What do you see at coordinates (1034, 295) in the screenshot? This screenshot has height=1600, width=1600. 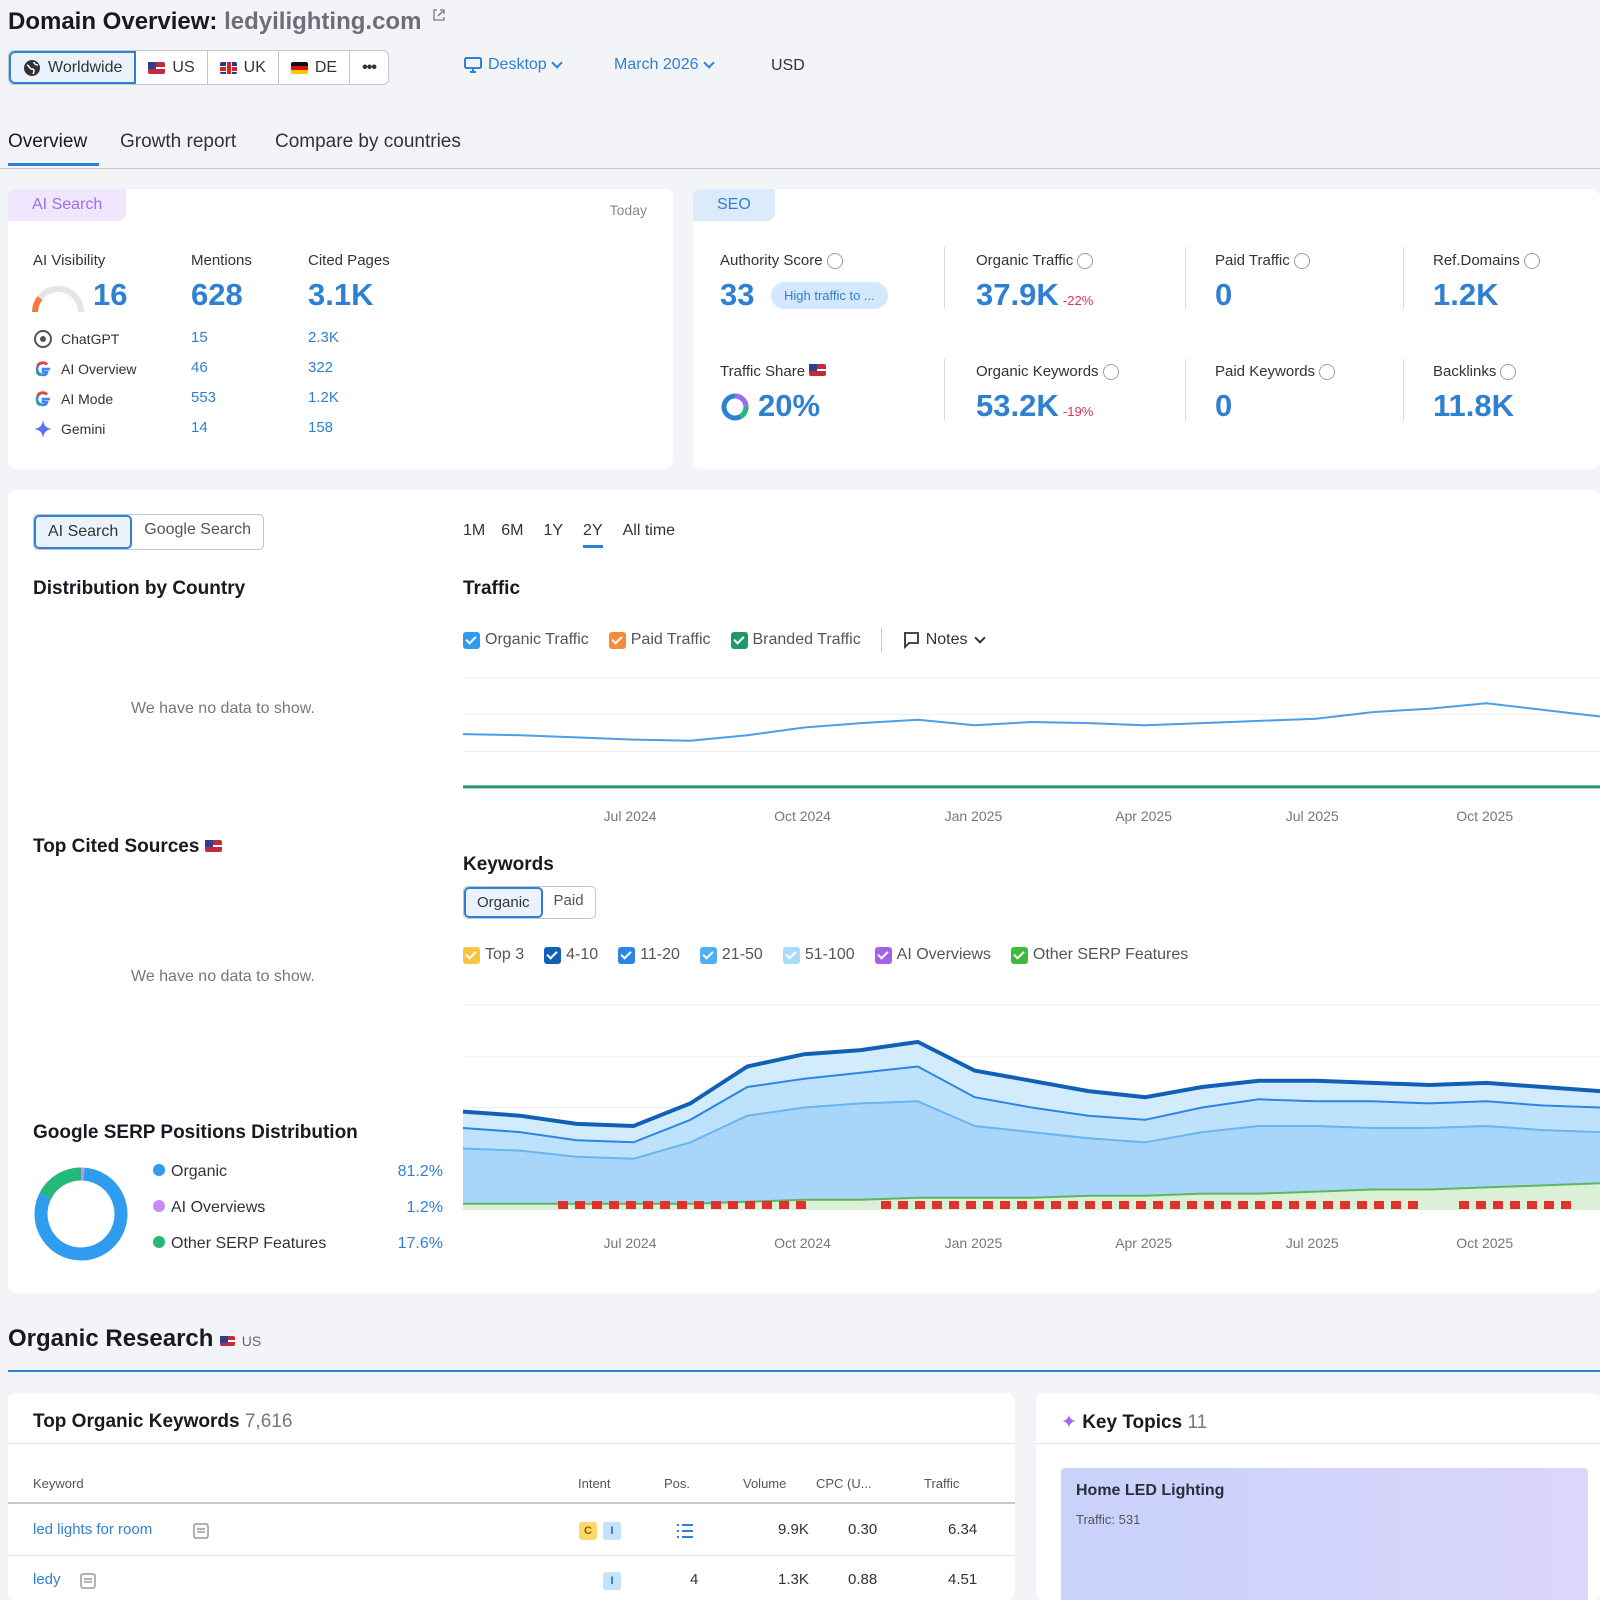 I see `organic-traffic-metric: 37.9K -22%` at bounding box center [1034, 295].